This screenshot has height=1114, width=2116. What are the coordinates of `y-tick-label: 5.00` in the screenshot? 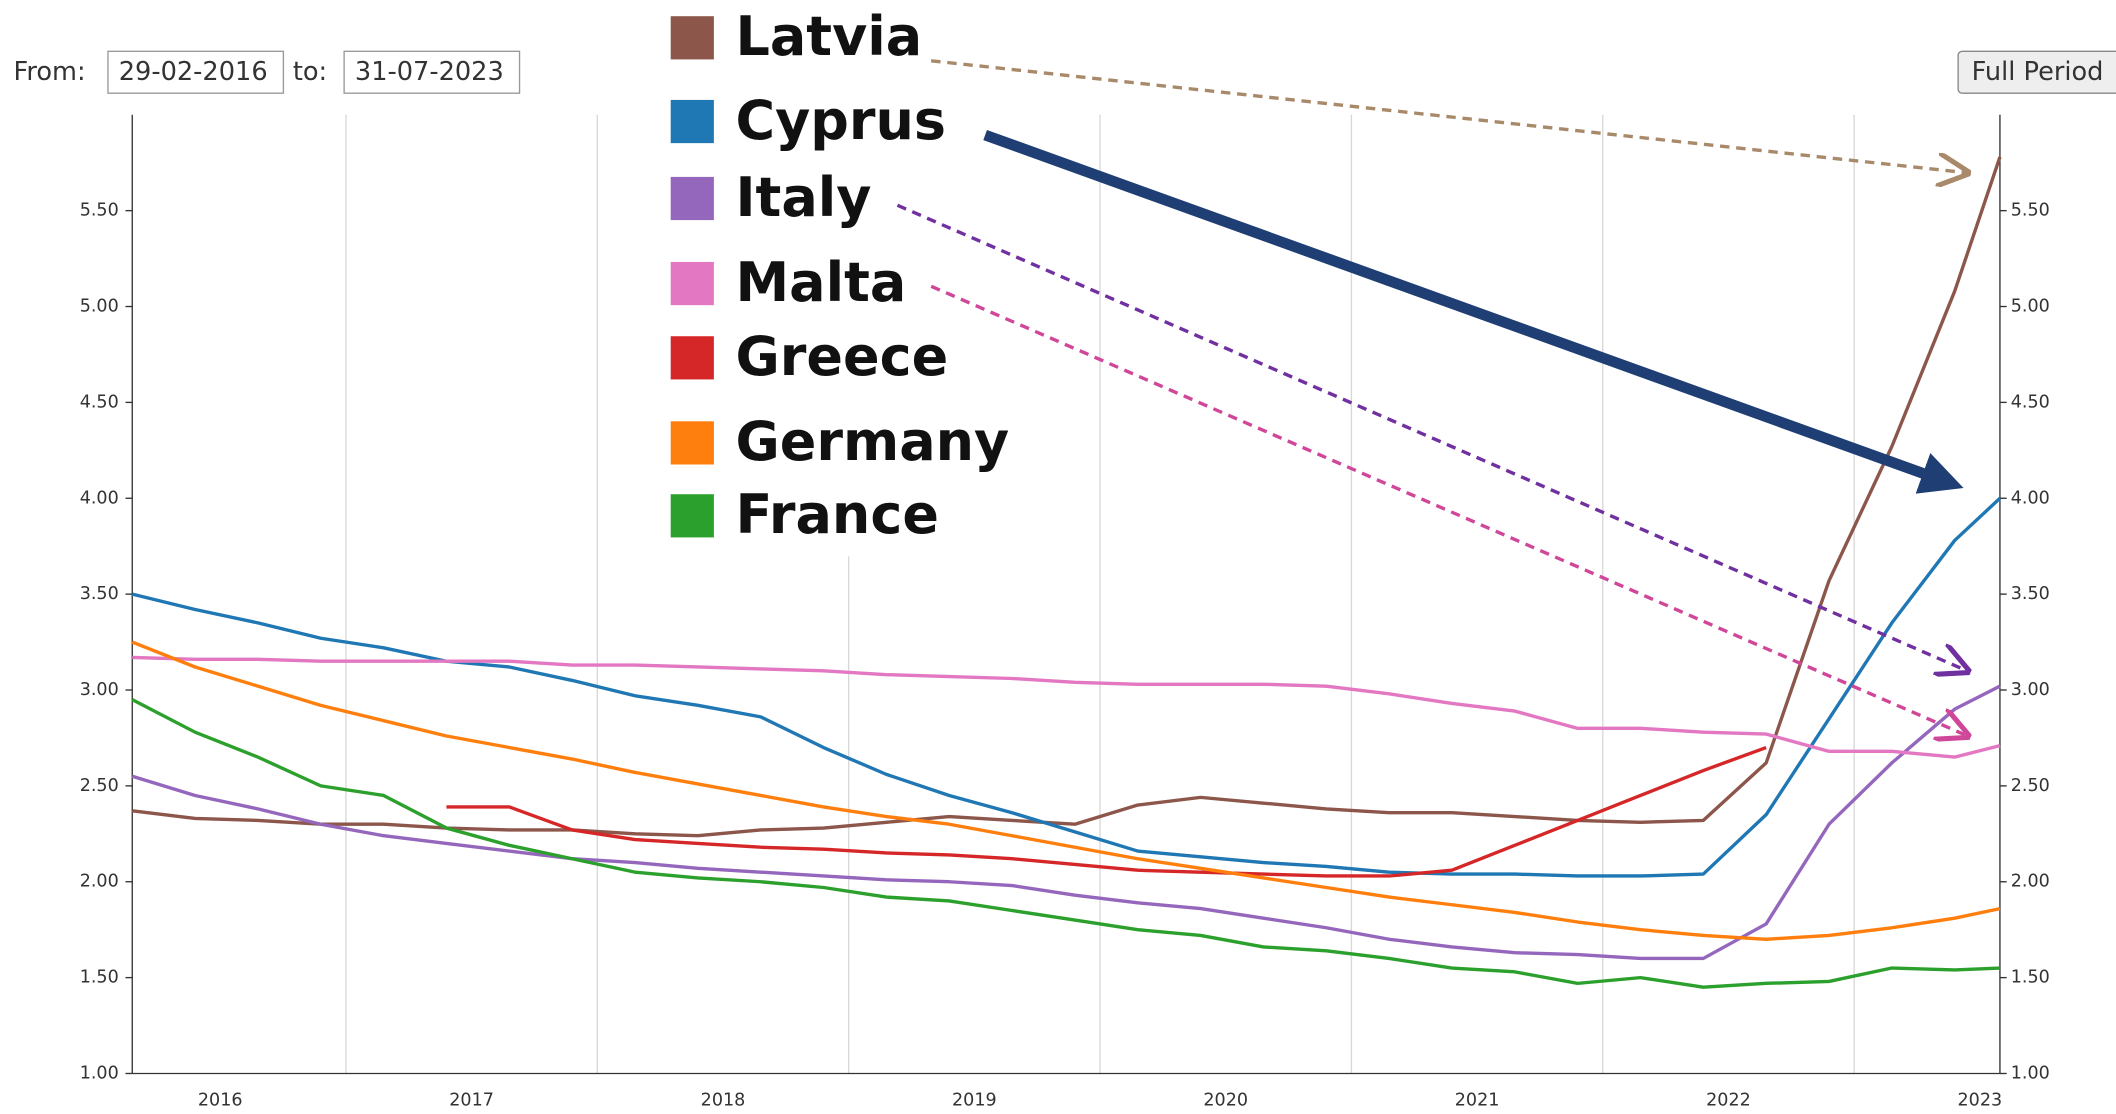 It's located at (99, 307).